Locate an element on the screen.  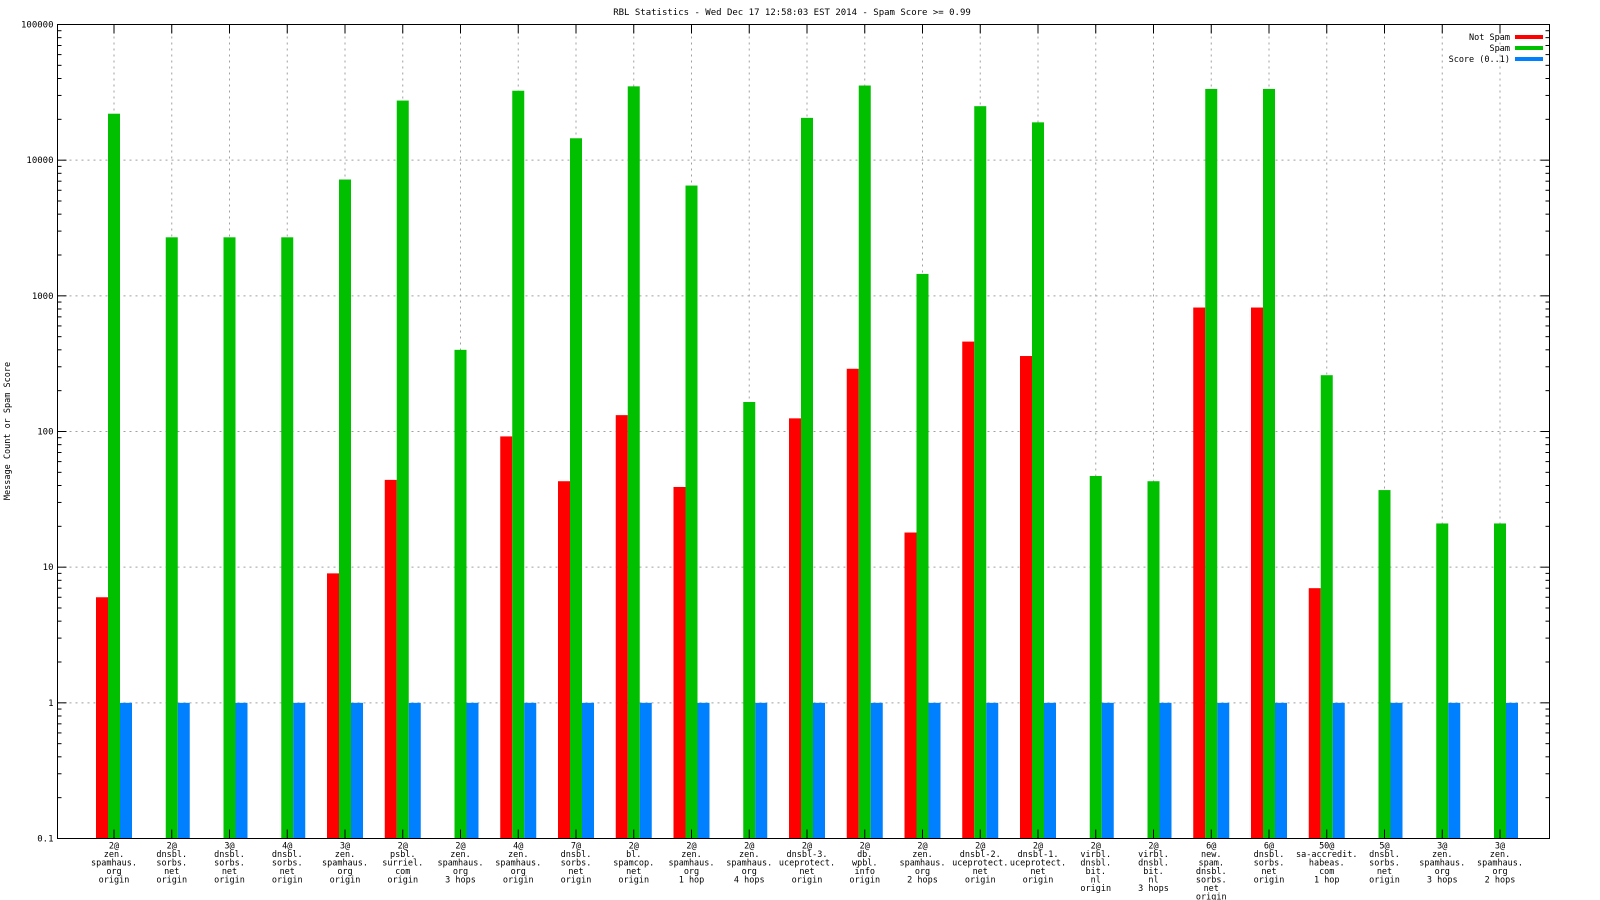
x-category-label: 4@ dnsbl. sorbs. net origin is located at coordinates (287, 864).